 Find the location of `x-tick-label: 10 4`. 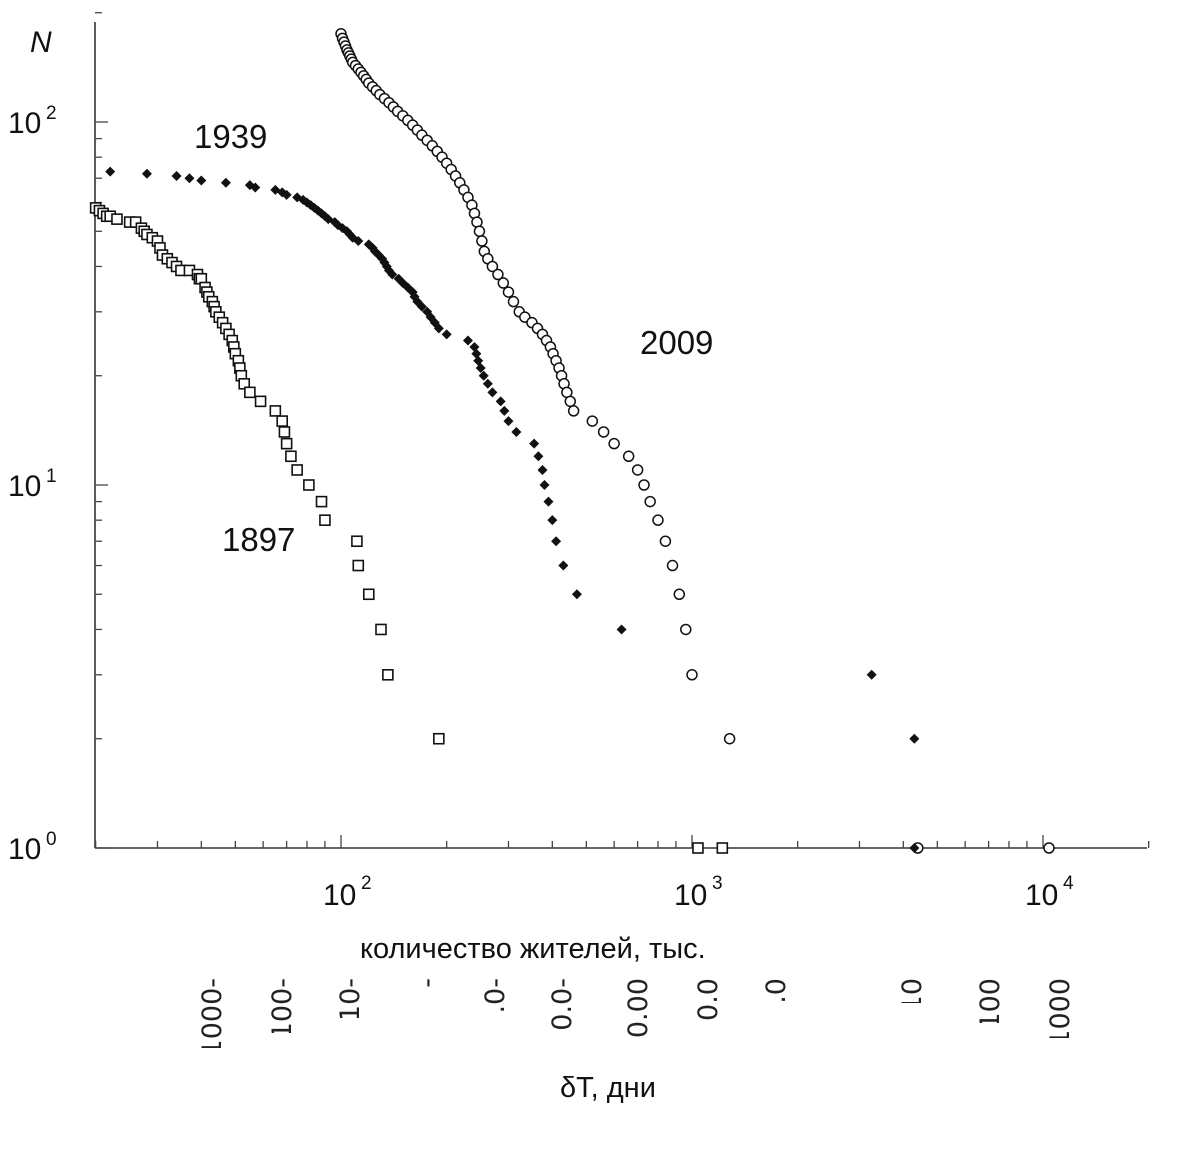

x-tick-label: 10 4 is located at coordinates (1049, 892).